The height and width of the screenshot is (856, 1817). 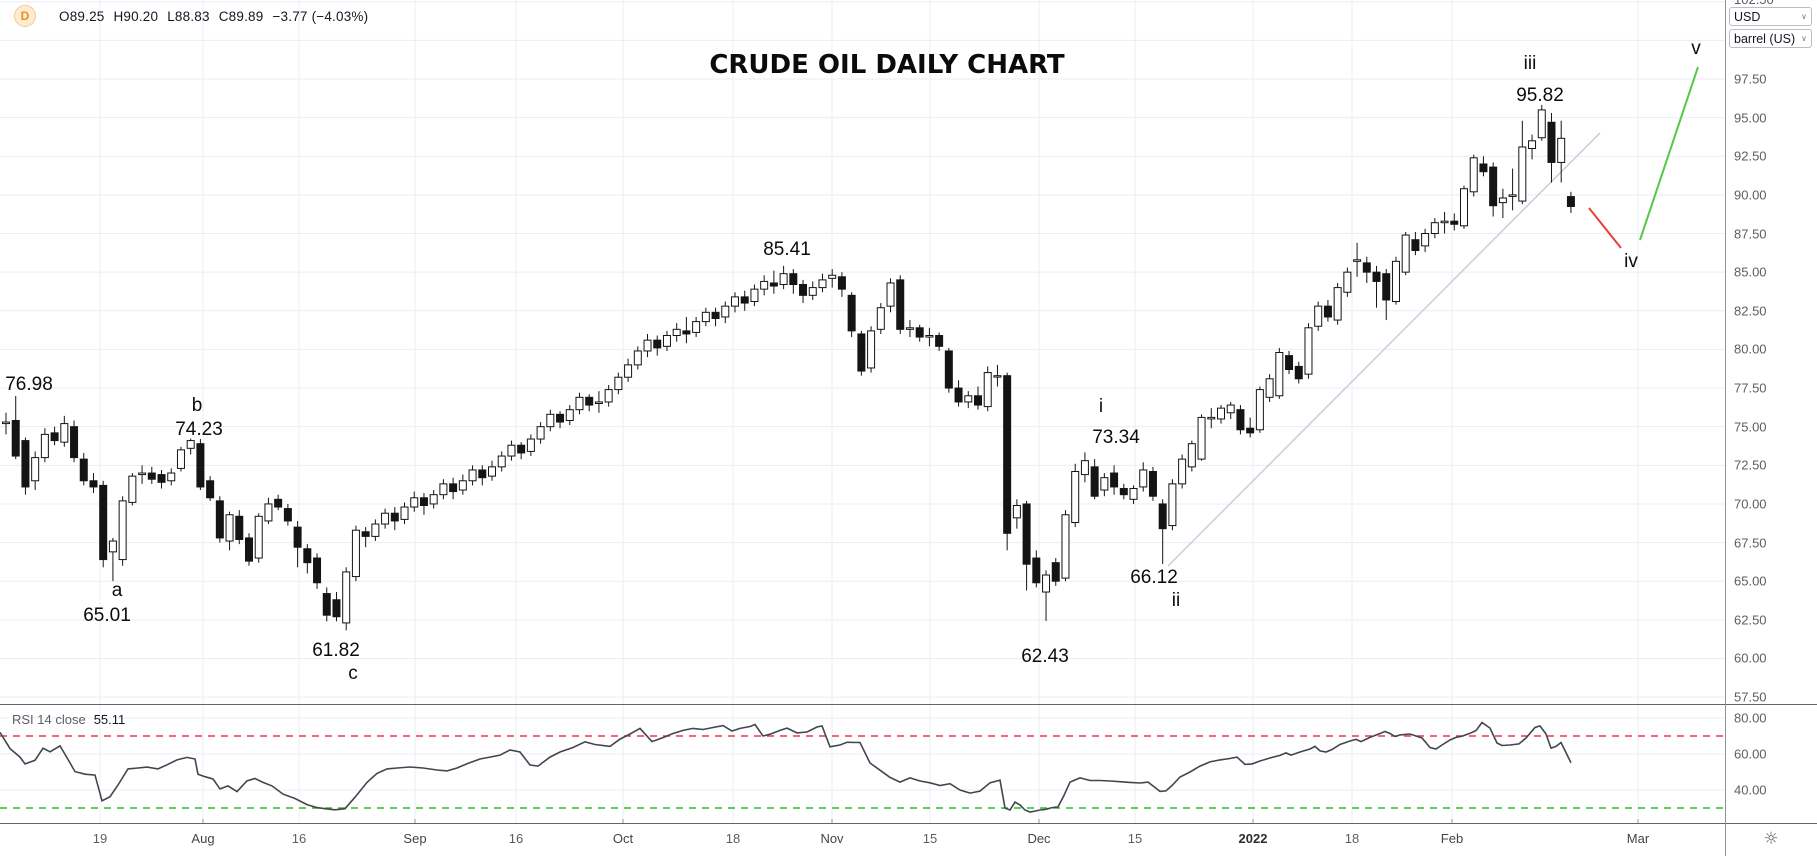 I want to click on price-axis-label: 77.50, so click(x=1750, y=388).